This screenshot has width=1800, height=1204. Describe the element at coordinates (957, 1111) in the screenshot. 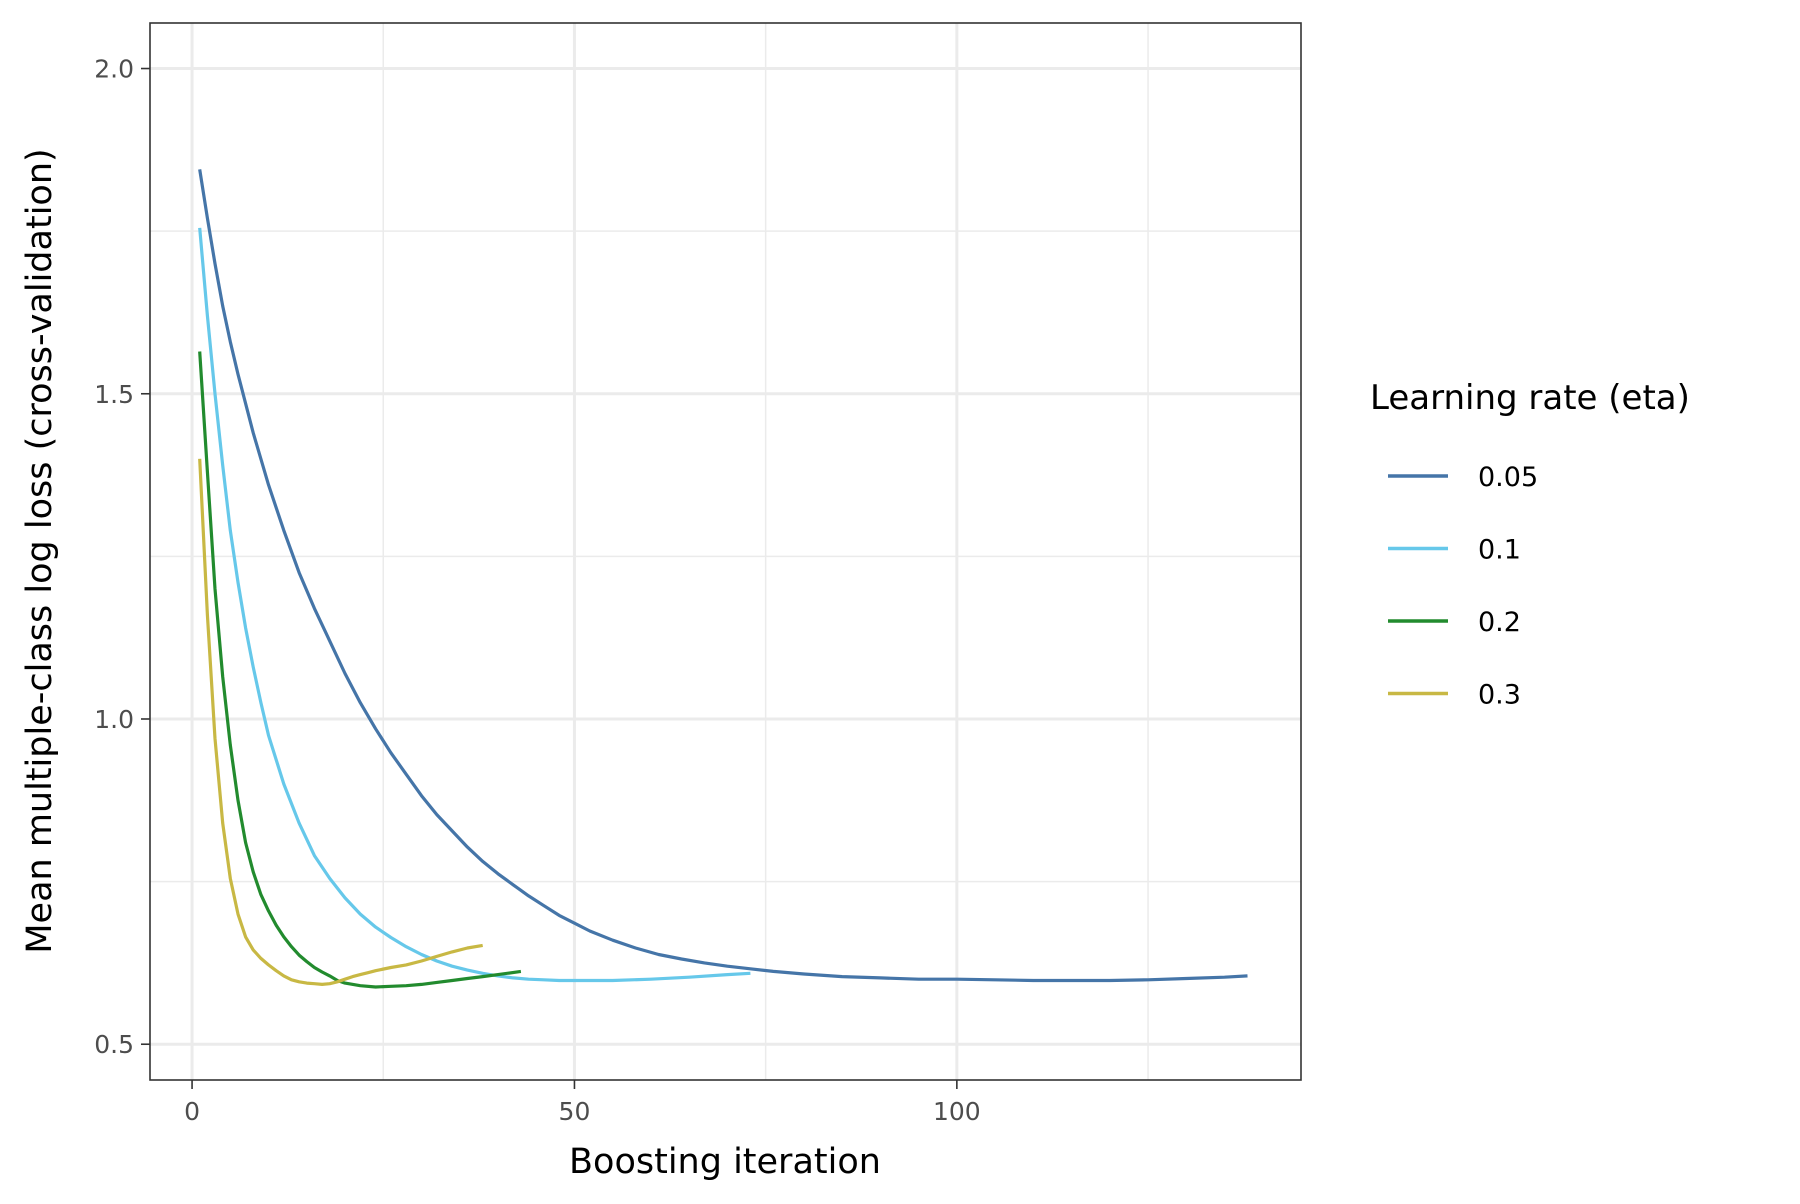

I see `x-tick-label: 100` at that location.